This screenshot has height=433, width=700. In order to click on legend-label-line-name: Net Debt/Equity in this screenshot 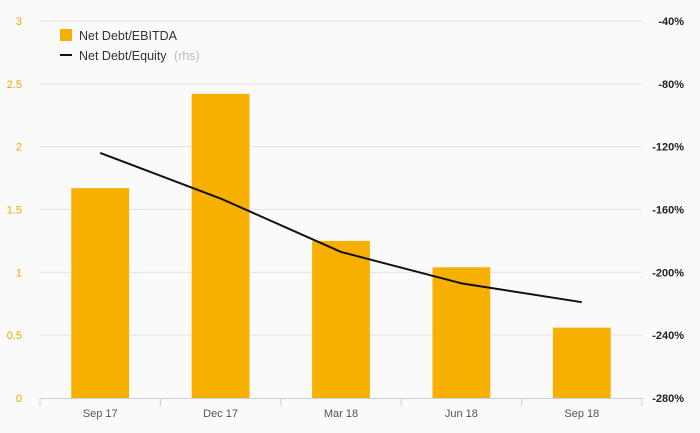, I will do `click(123, 56)`.